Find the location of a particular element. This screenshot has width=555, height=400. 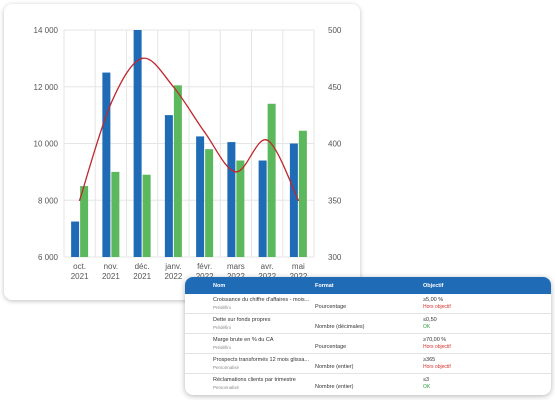

header-objective: Objectif is located at coordinates (433, 285).